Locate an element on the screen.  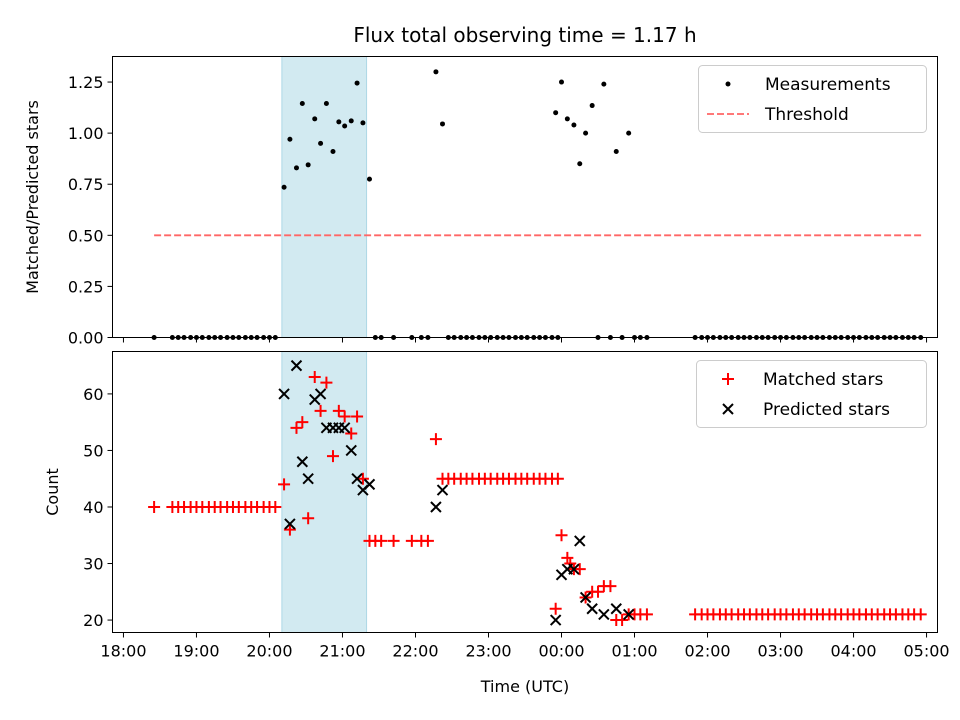
x-tick-label: 23:00 is located at coordinates (488, 651).